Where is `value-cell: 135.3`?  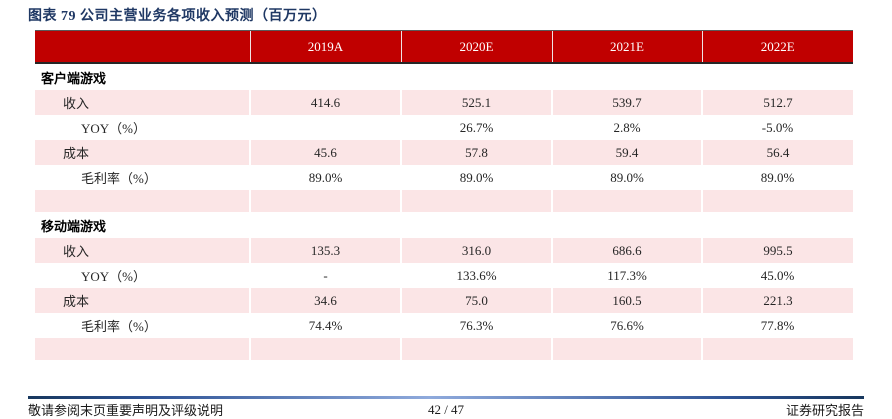 value-cell: 135.3 is located at coordinates (325, 250).